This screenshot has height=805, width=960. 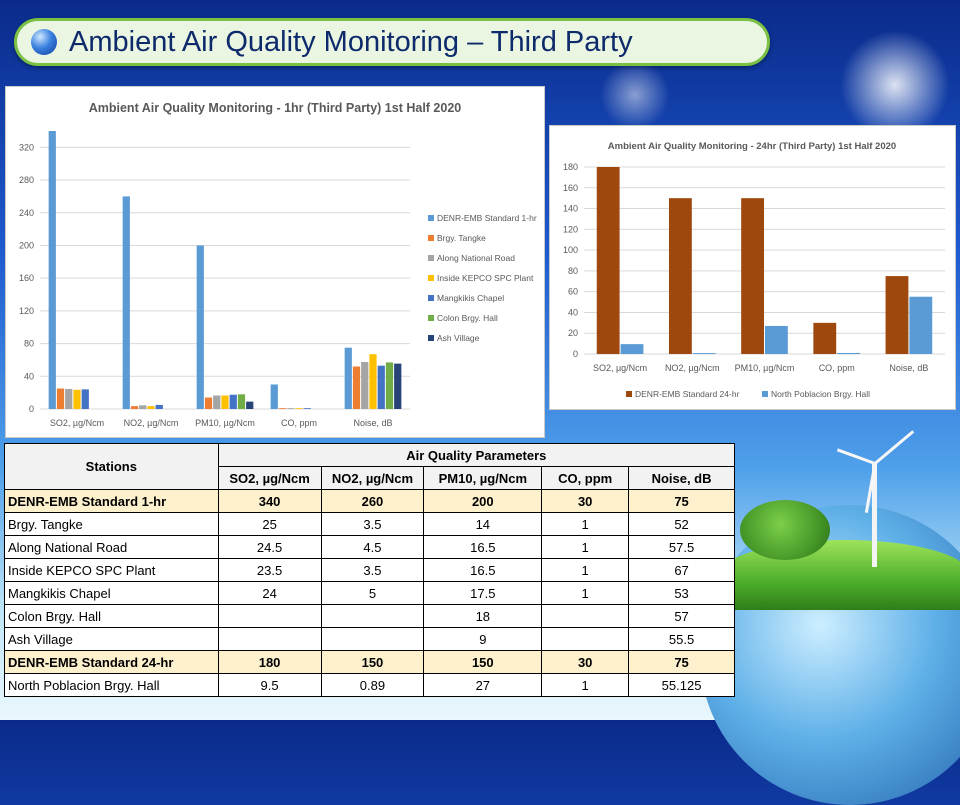 What do you see at coordinates (369, 570) in the screenshot?
I see `table-row: Inside KEPCO SPC Plant 23.5 3.5 16.5 1 67` at bounding box center [369, 570].